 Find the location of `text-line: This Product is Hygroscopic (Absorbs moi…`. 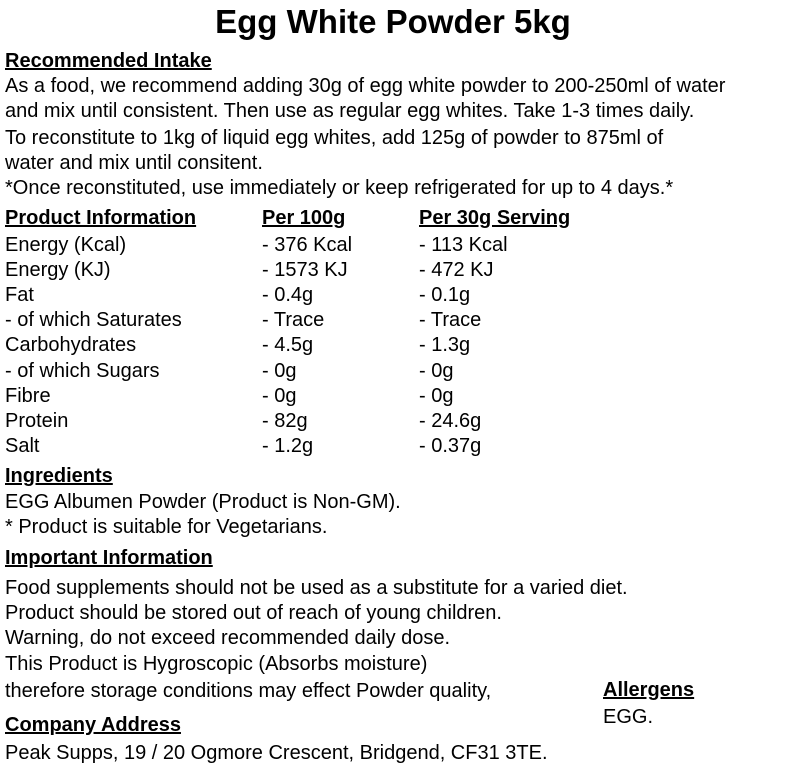

text-line: This Product is Hygroscopic (Absorbs moi… is located at coordinates (216, 664).